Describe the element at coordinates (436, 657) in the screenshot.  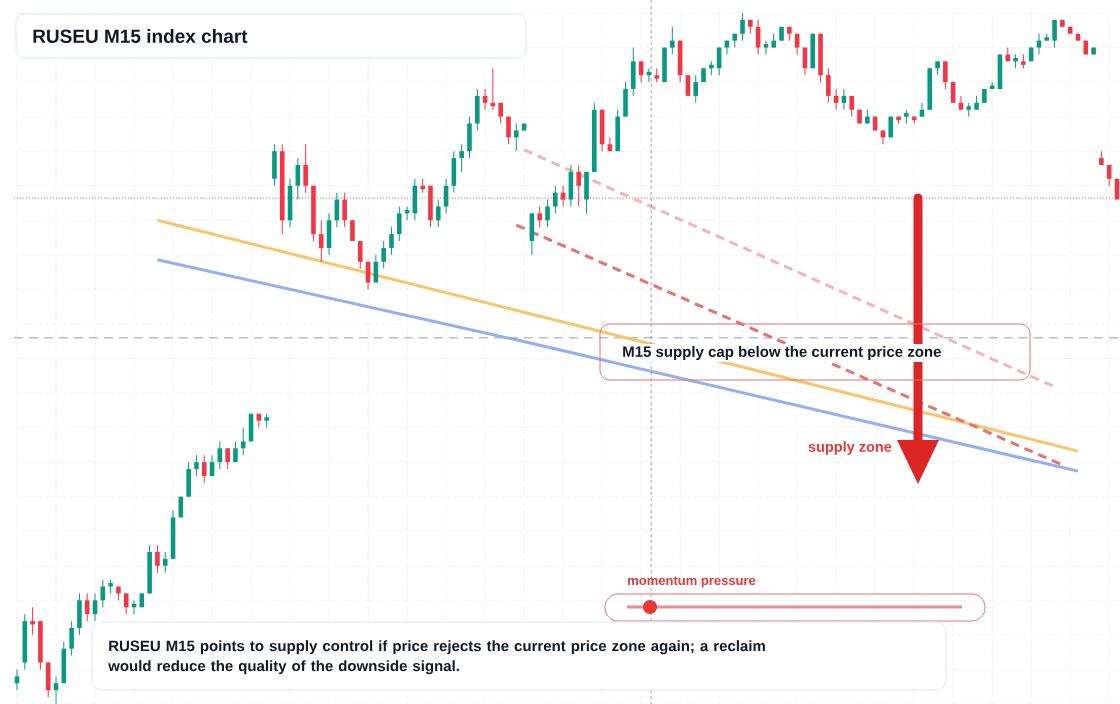
I see `annotation: RUSEU M15 points to supply control if price rejects the current price zone again; a reclaim would reduce the quality of the downside signal.` at that location.